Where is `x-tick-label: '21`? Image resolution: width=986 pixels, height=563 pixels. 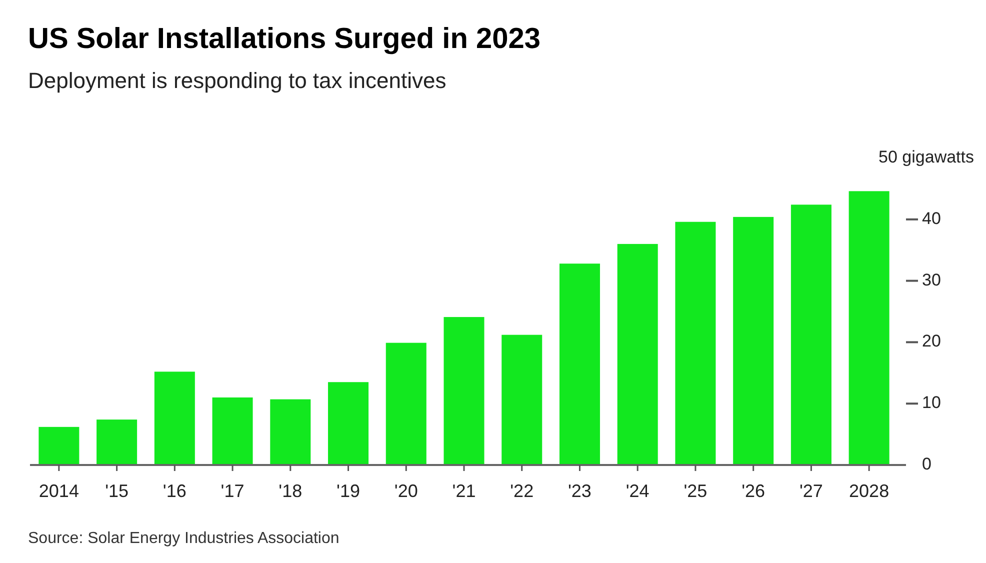
x-tick-label: '21 is located at coordinates (464, 491).